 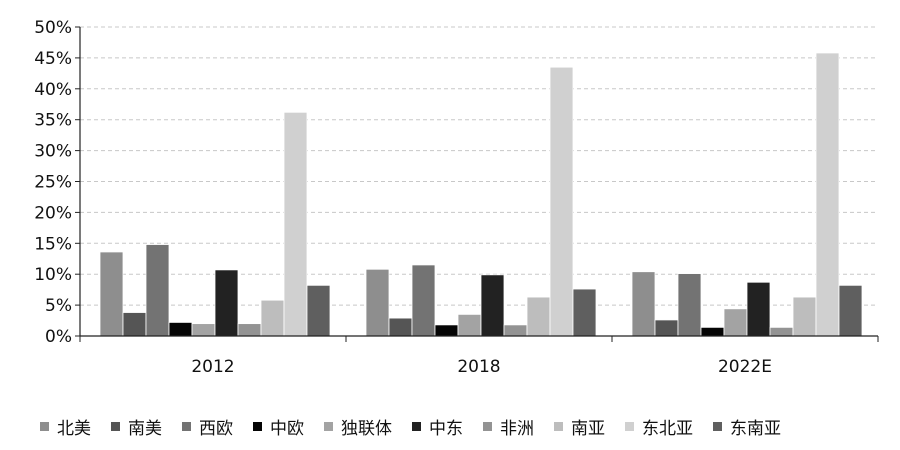 I want to click on legend-item: 东南亚, so click(x=747, y=426).